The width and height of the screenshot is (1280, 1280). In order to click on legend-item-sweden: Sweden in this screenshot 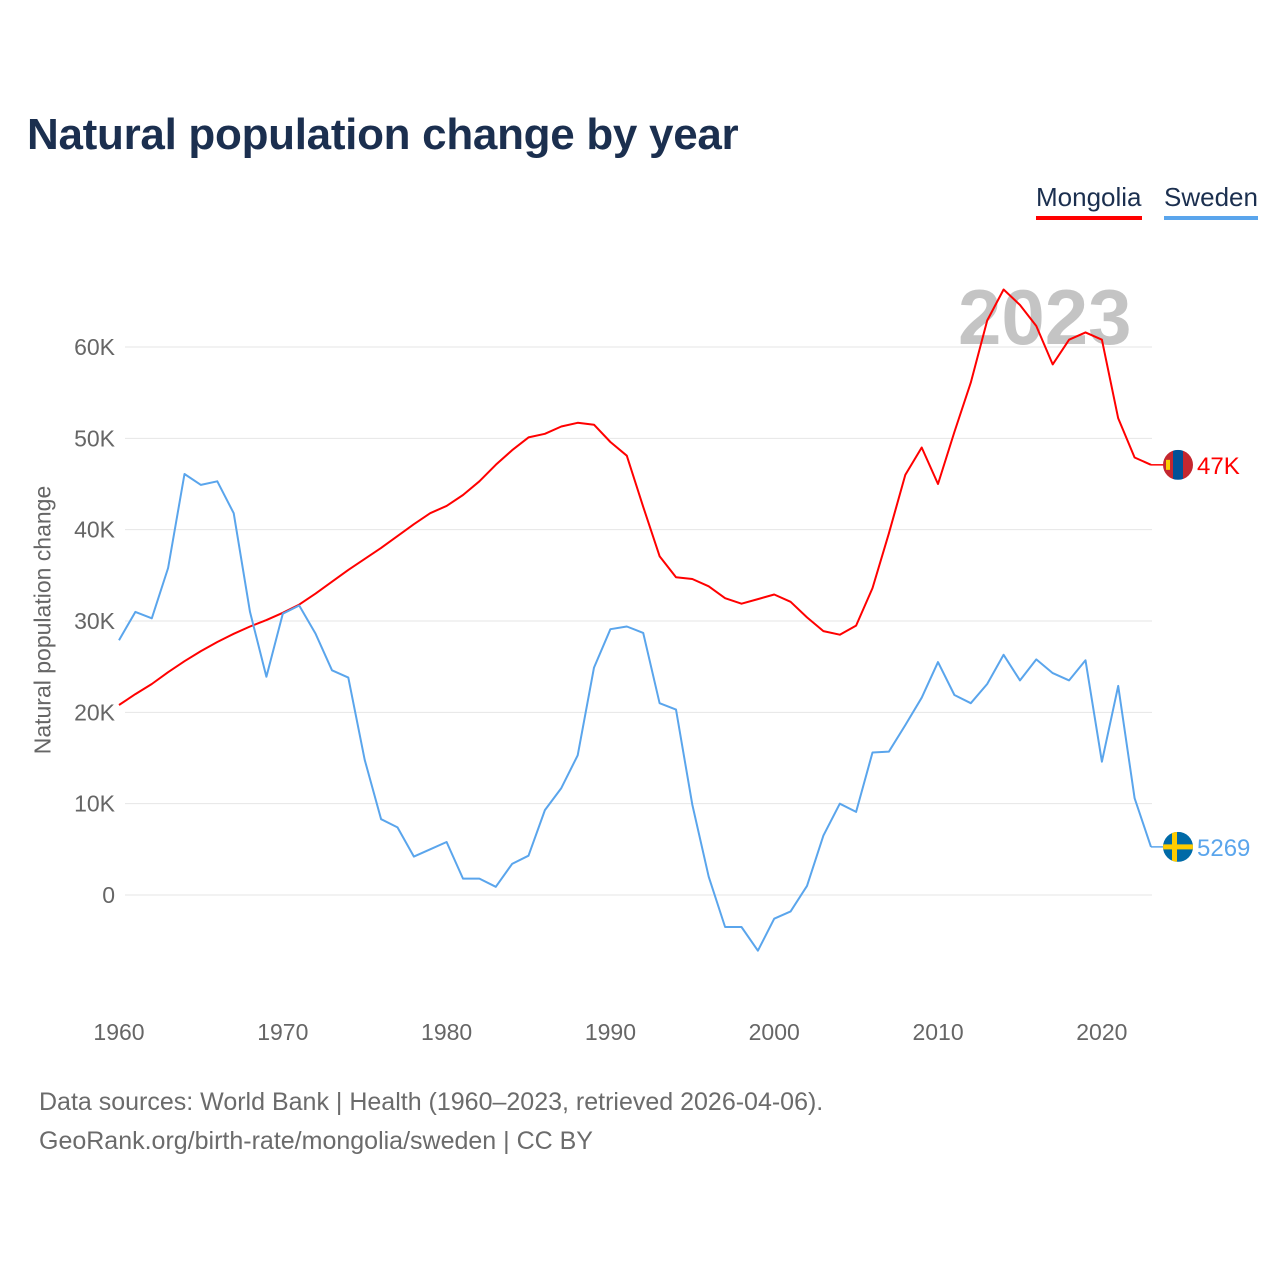, I will do `click(1211, 201)`.